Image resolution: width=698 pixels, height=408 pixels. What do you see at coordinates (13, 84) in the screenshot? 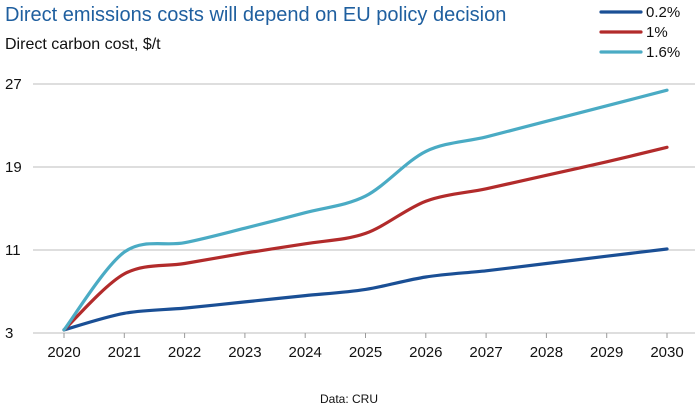
I see `y-tick-label: 27` at bounding box center [13, 84].